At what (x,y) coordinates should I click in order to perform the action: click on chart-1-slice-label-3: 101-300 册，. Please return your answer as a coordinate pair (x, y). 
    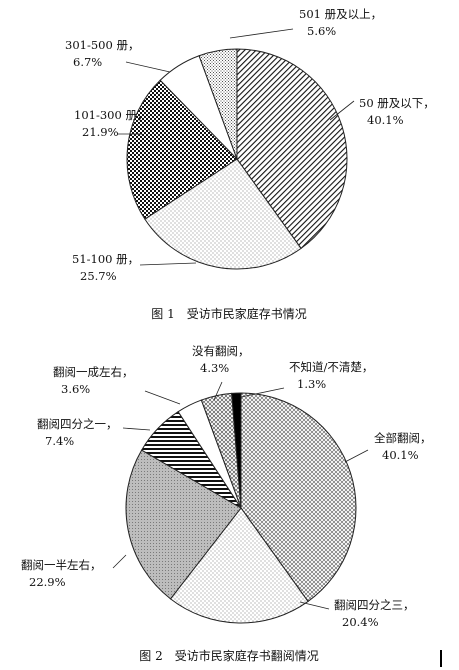
    Looking at the image, I should click on (111, 115).